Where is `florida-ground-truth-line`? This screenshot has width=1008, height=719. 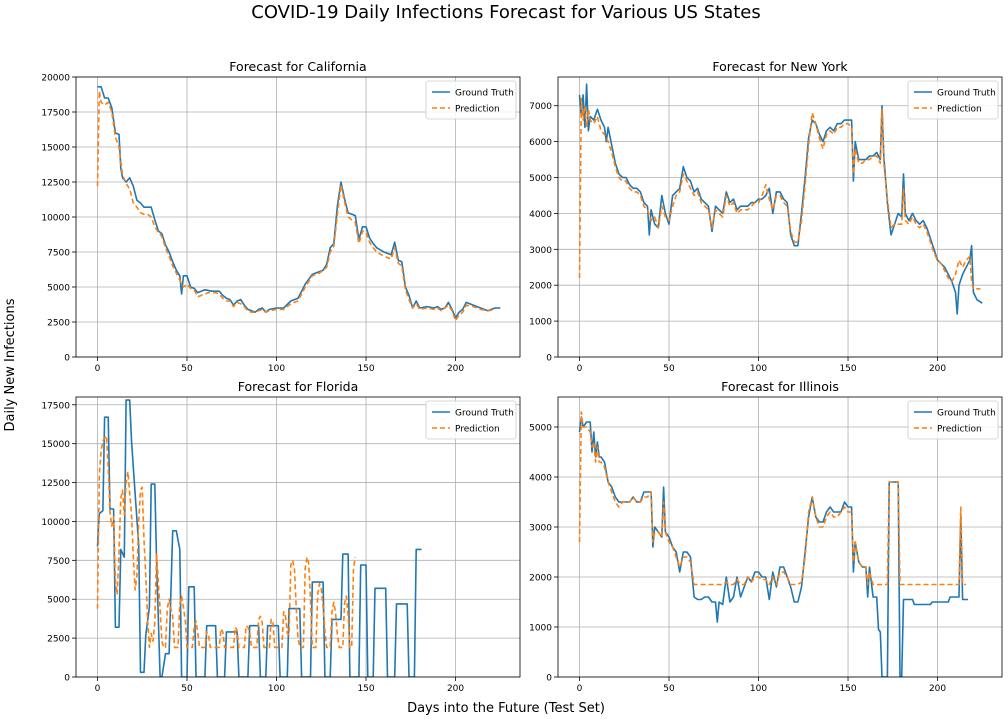
florida-ground-truth-line is located at coordinates (259, 538).